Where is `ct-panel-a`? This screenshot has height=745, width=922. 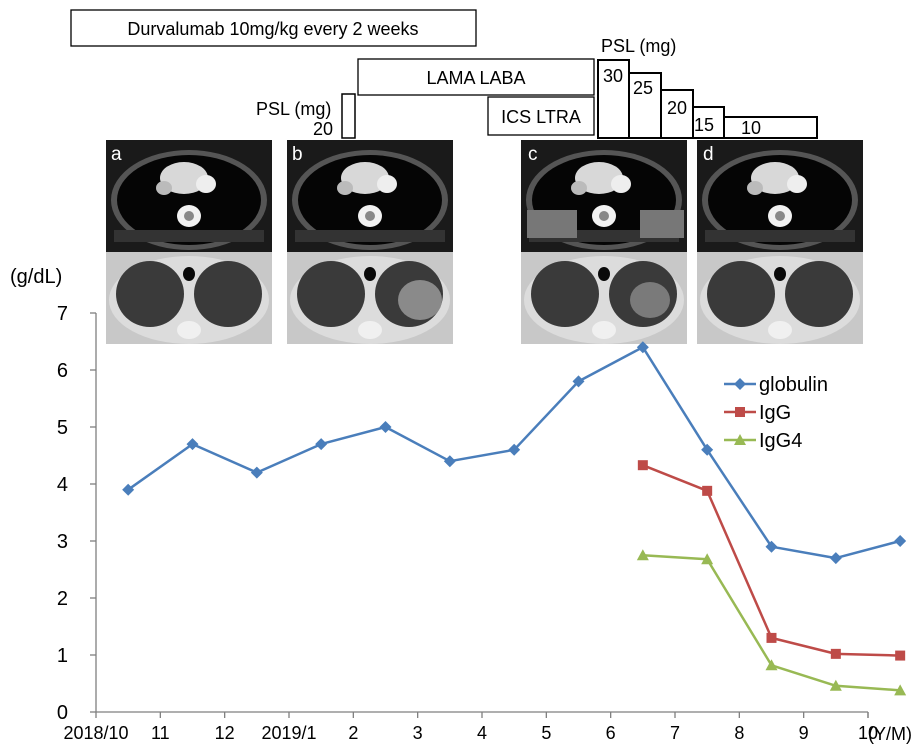
ct-panel-a is located at coordinates (189, 242).